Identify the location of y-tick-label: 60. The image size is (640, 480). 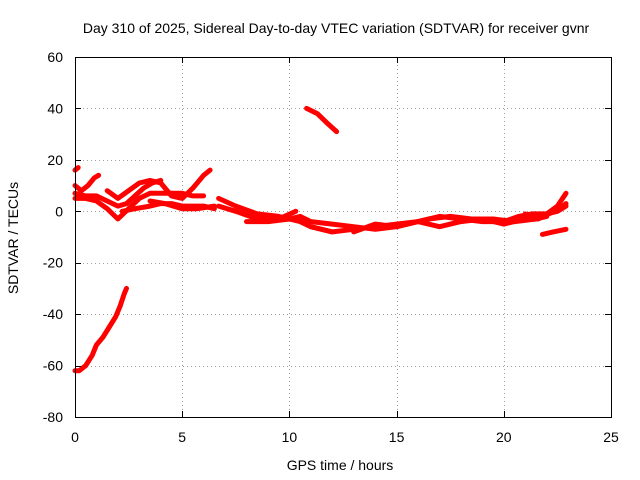
(55, 57).